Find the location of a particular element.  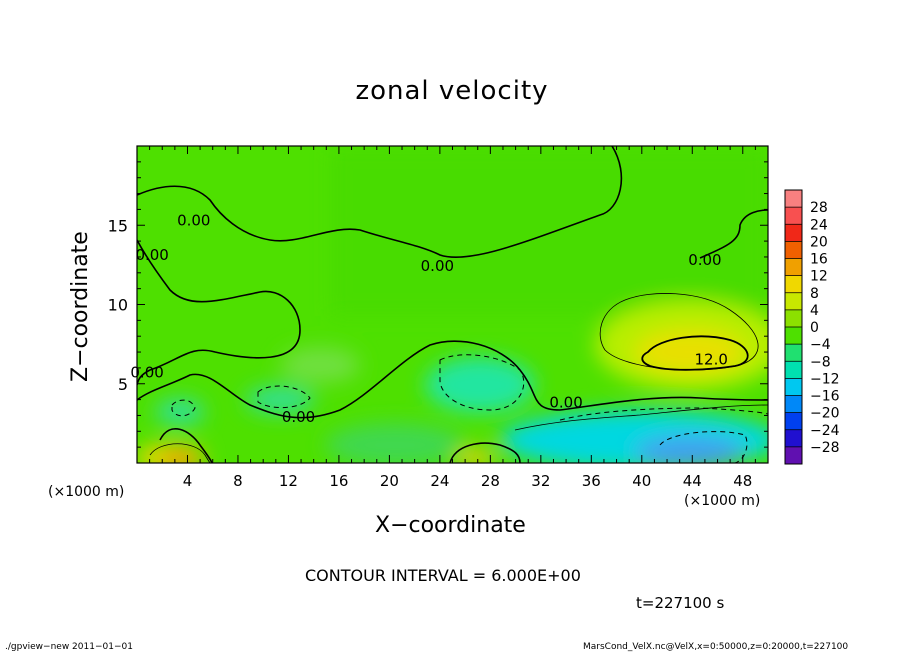

contour-interval-note: CONTOUR INTERVAL = 6.000E+00 is located at coordinates (443, 575).